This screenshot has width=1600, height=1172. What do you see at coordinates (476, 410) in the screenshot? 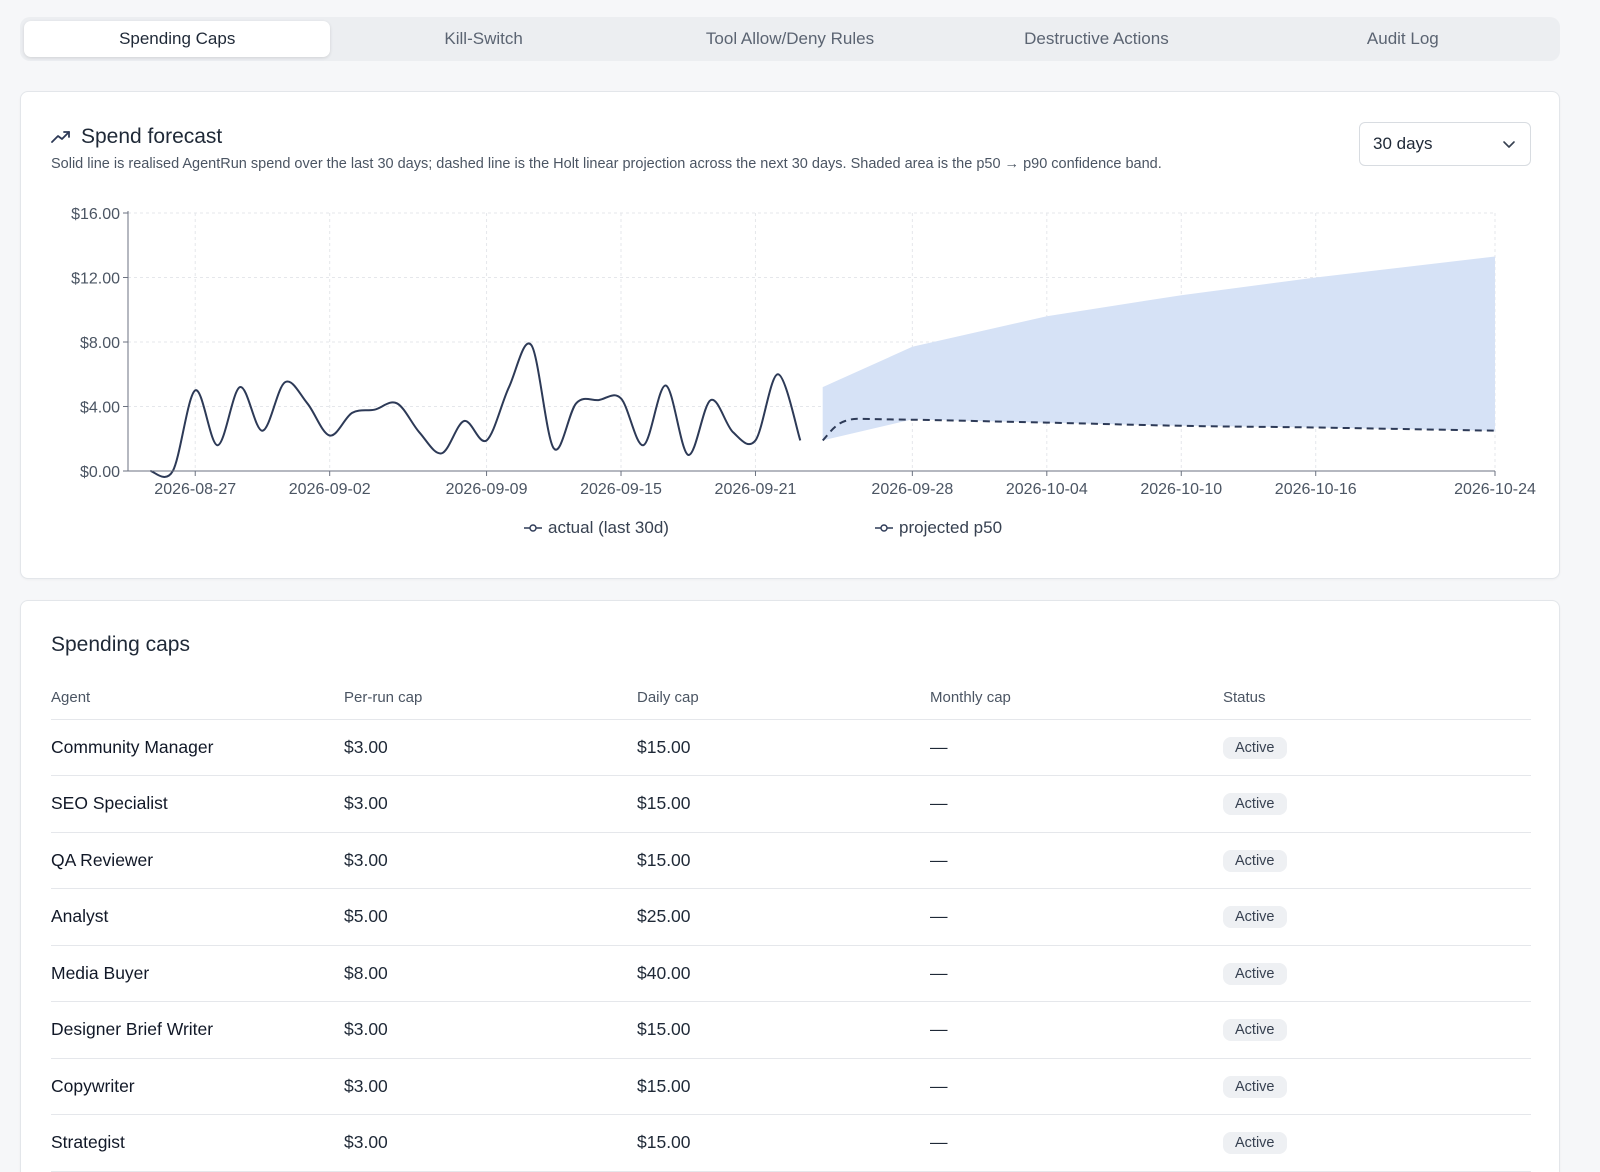
I see `series-line-actual` at bounding box center [476, 410].